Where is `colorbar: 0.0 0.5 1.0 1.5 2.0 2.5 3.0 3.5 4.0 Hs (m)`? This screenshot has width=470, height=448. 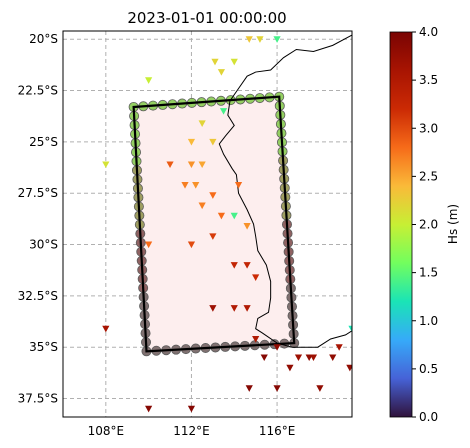 colorbar: 0.0 0.5 1.0 1.5 2.0 2.5 3.0 3.5 4.0 Hs (m) is located at coordinates (424, 224).